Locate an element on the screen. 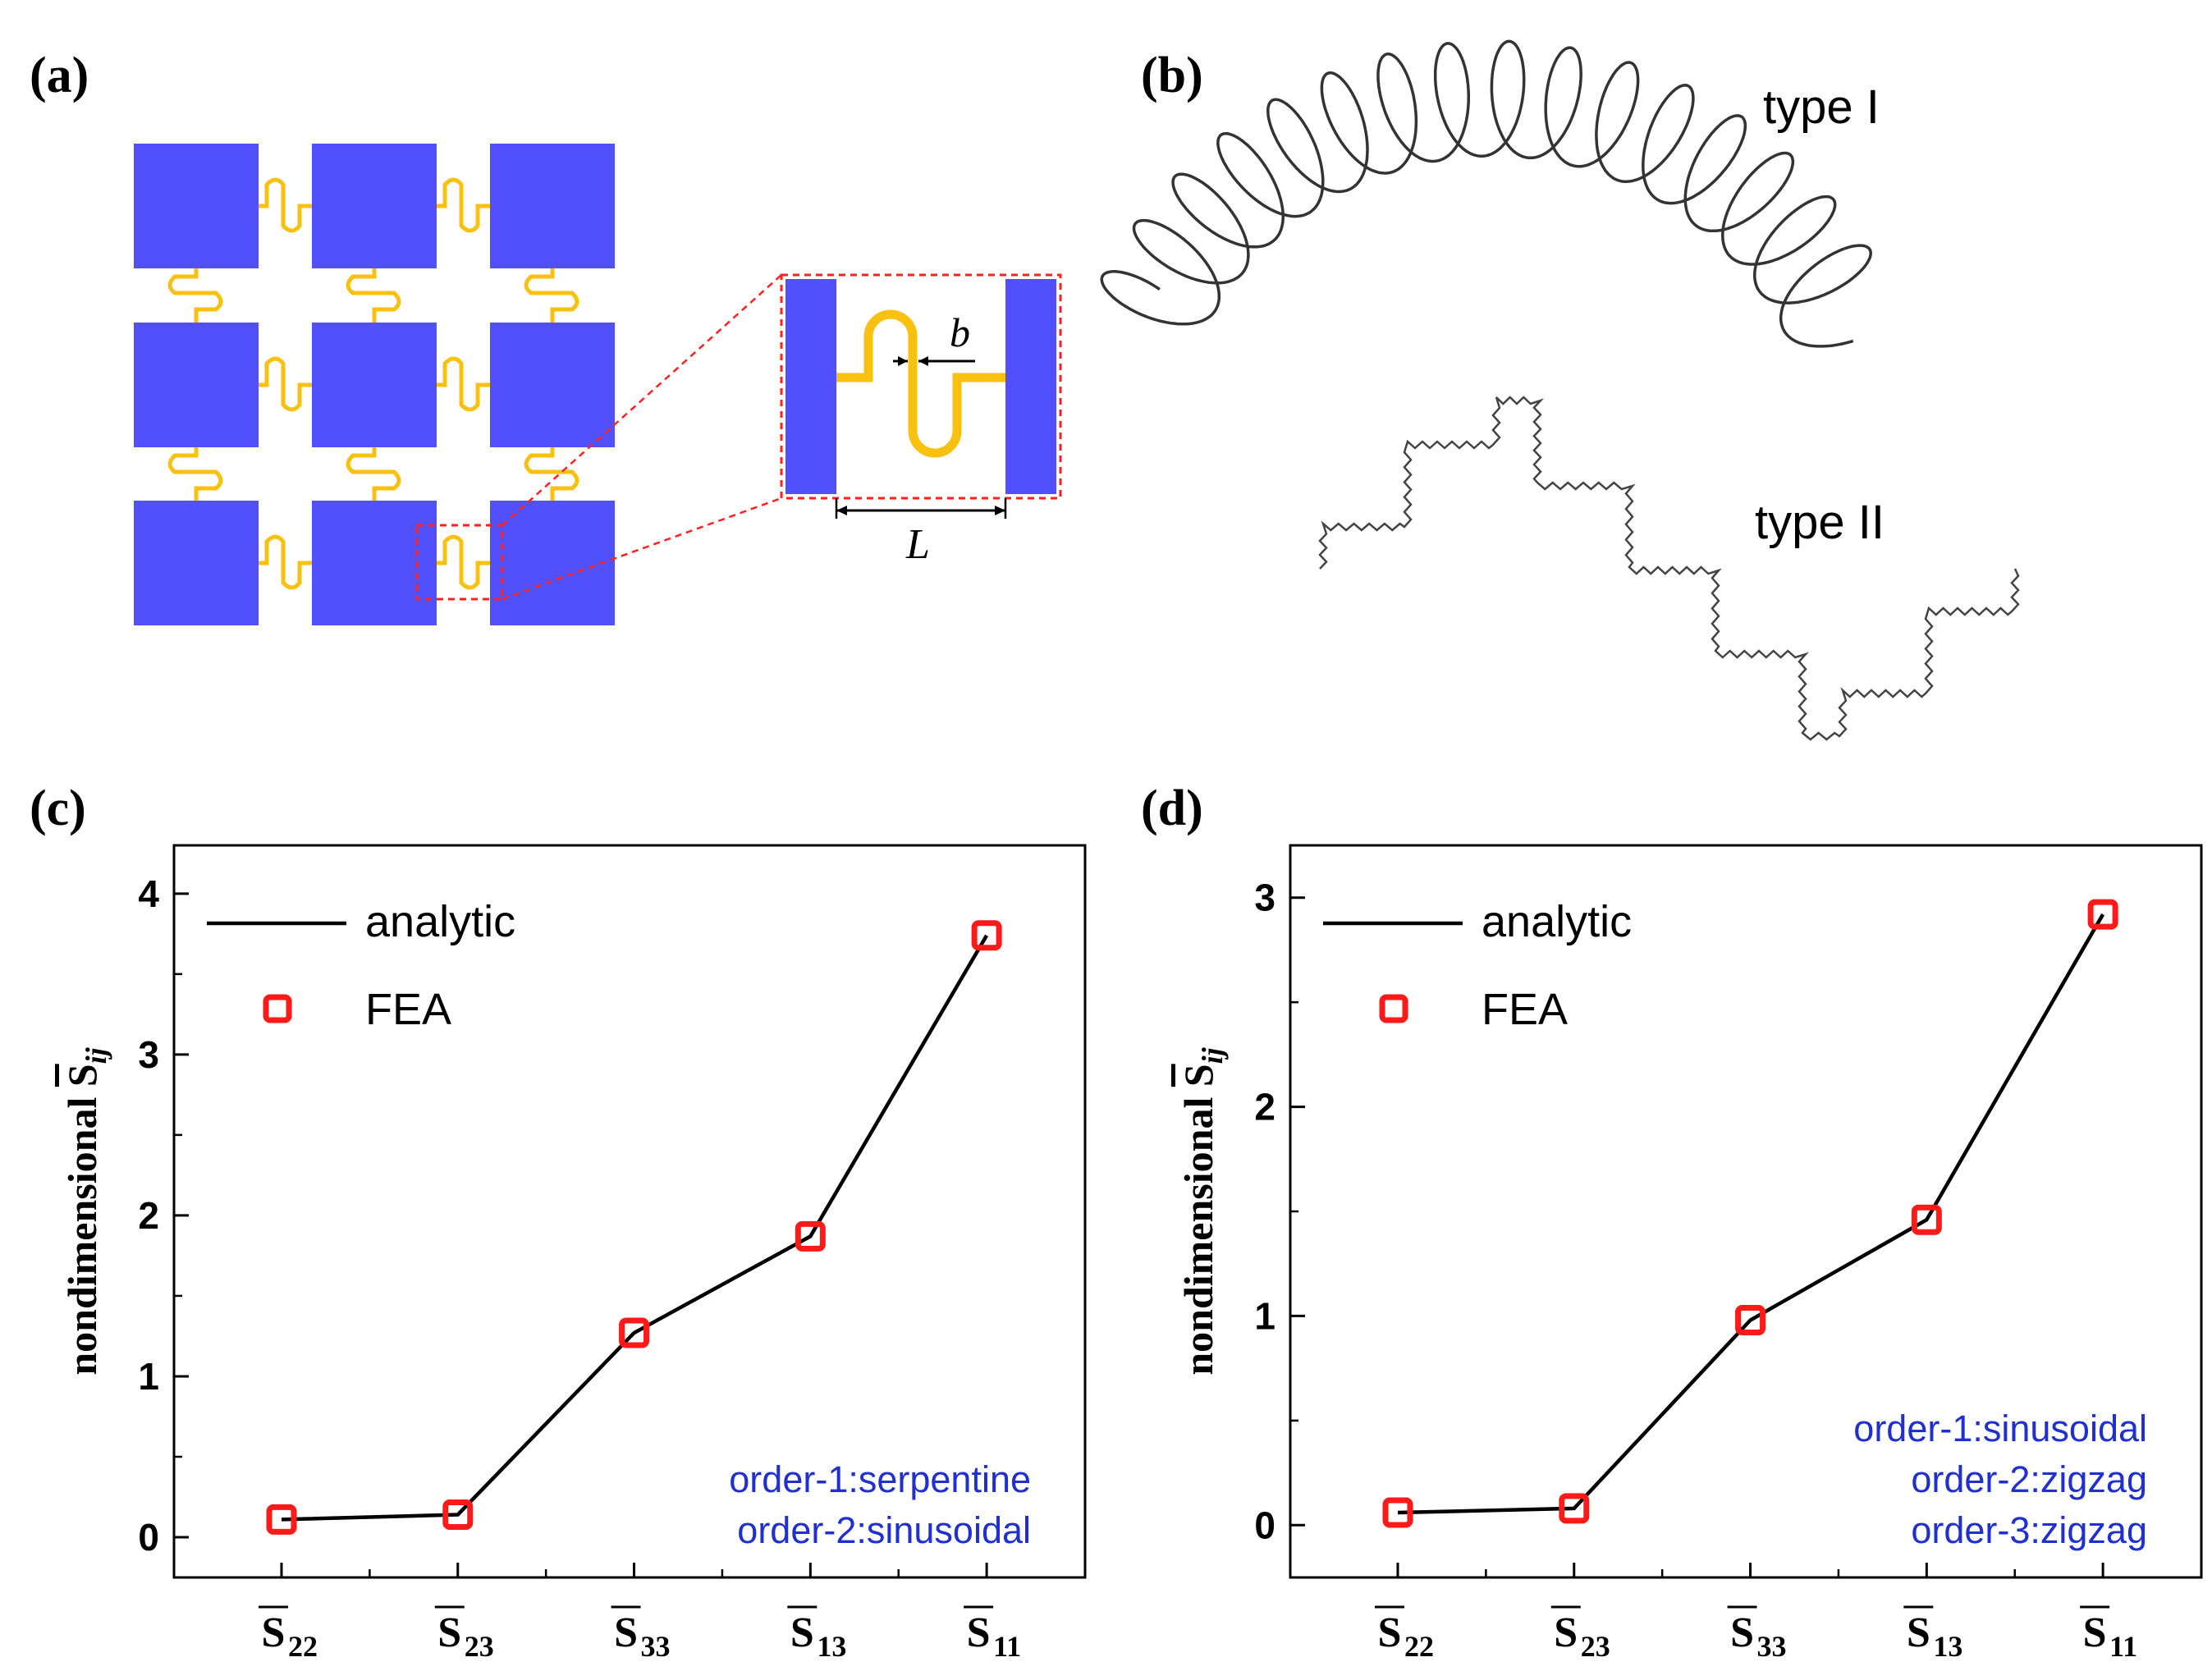 The image size is (2212, 1671). type-i-structure is located at coordinates (1486, 194).